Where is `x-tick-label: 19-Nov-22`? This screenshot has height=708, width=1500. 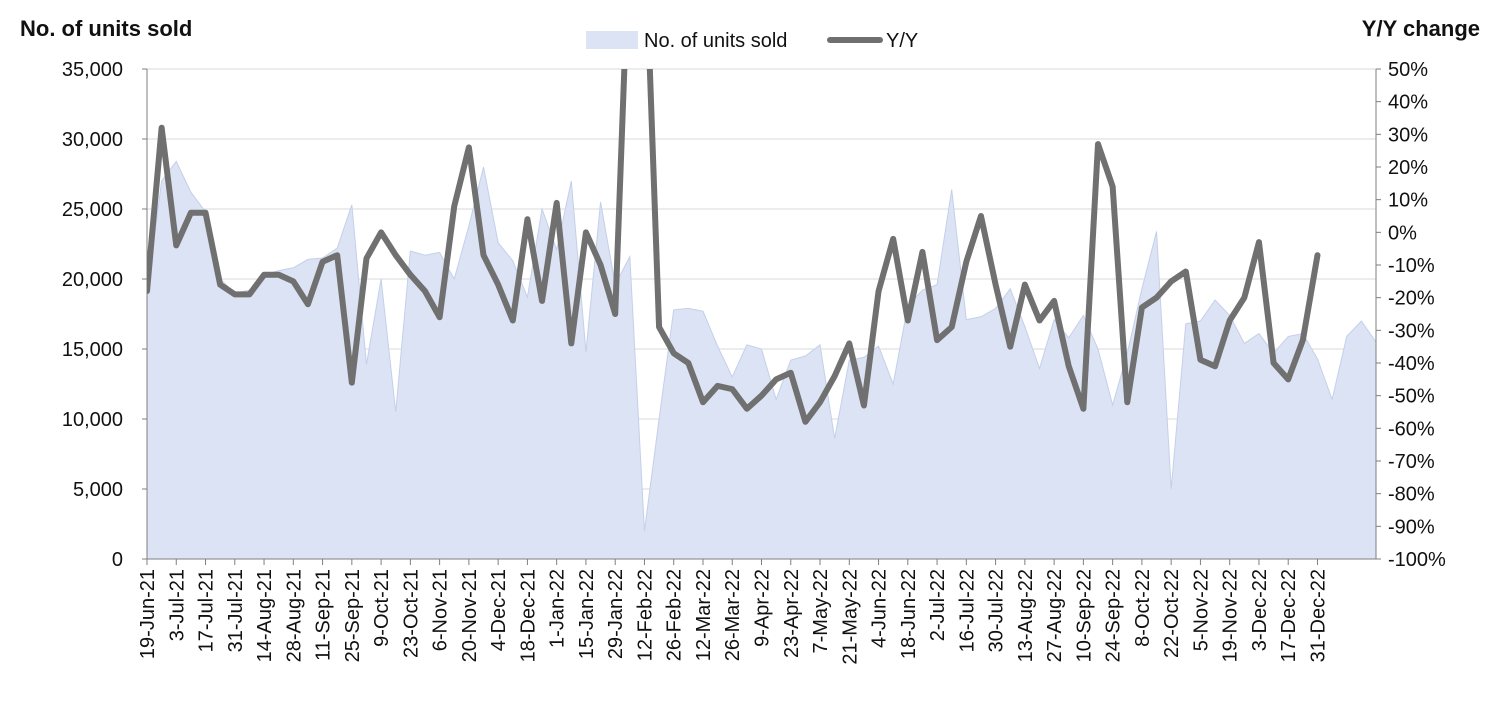 x-tick-label: 19-Nov-22 is located at coordinates (1231, 615).